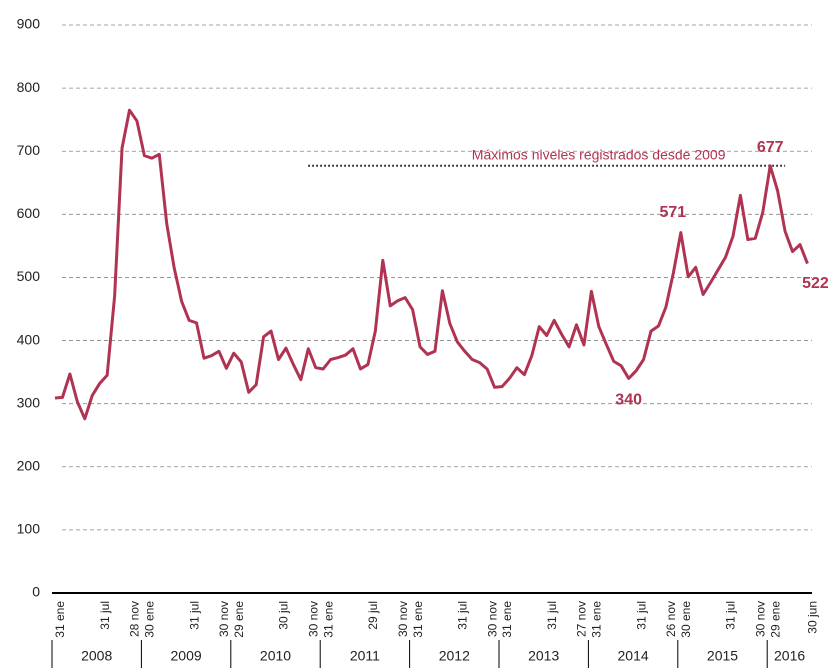  What do you see at coordinates (29, 529) in the screenshot?
I see `y-tick-label: 100` at bounding box center [29, 529].